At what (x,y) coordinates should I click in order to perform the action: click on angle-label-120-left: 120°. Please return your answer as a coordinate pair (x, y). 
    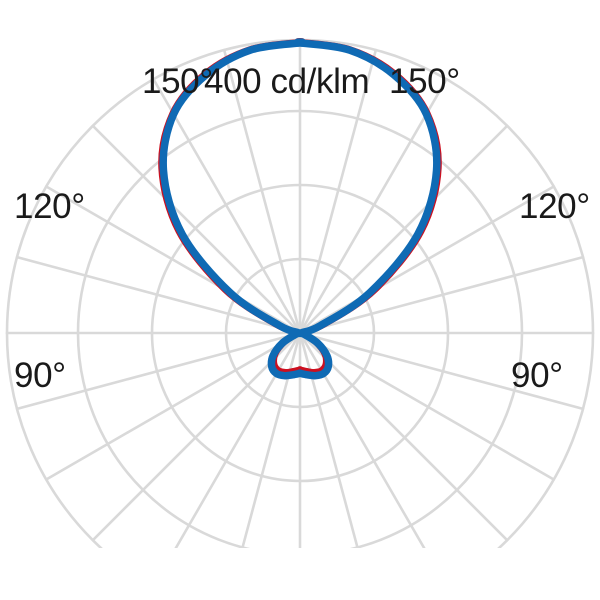
    Looking at the image, I should click on (49, 206).